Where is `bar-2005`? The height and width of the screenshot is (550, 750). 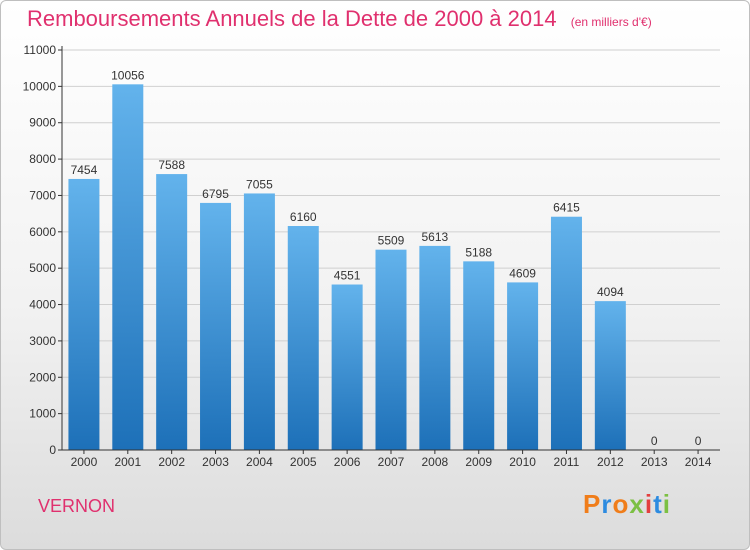
bar-2005 is located at coordinates (303, 338).